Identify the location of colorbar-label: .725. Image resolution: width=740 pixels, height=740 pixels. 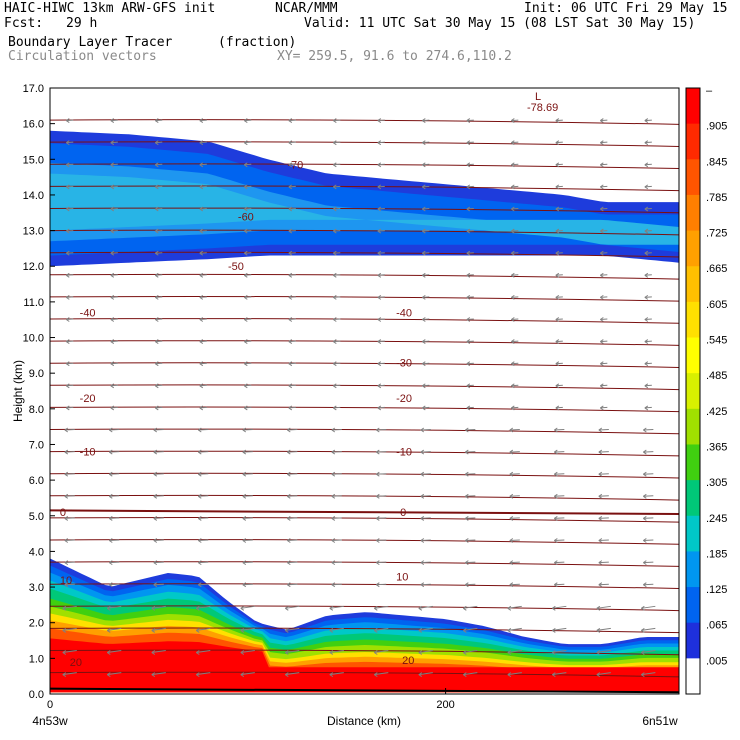
(716, 234).